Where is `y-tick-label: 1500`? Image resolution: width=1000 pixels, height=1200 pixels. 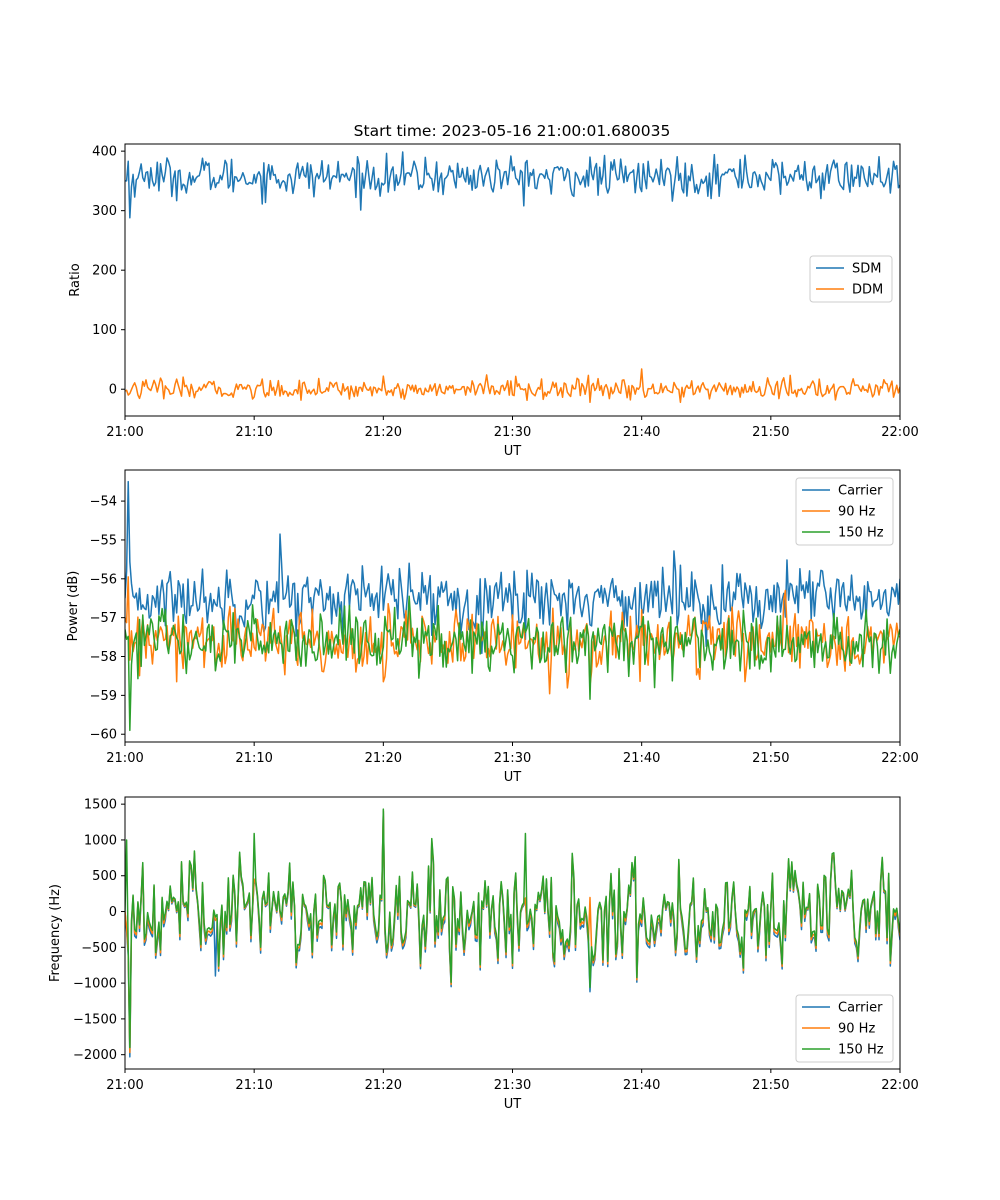 y-tick-label: 1500 is located at coordinates (100, 805).